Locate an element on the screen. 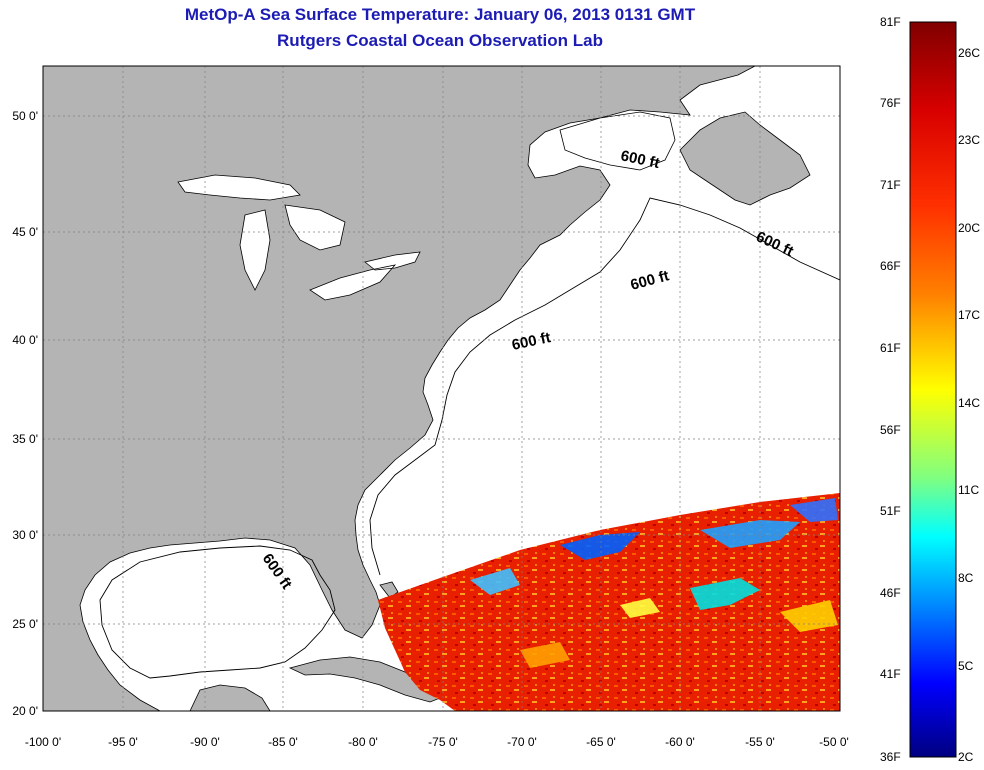  colorbar-f-label: 76F is located at coordinates (890, 103).